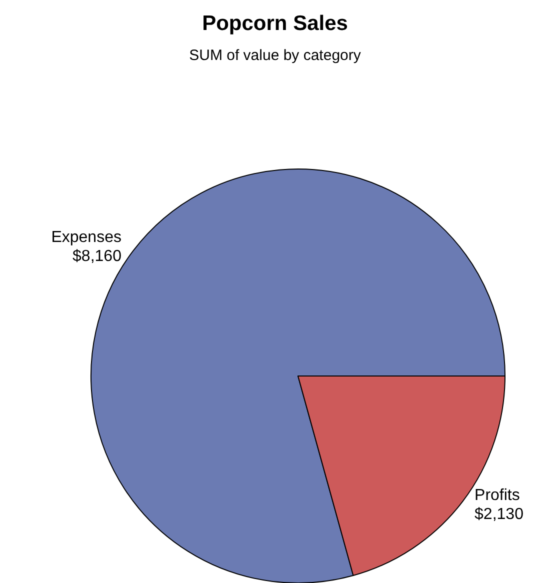  I want to click on chart-subtitle: SUM of value by category, so click(275, 55).